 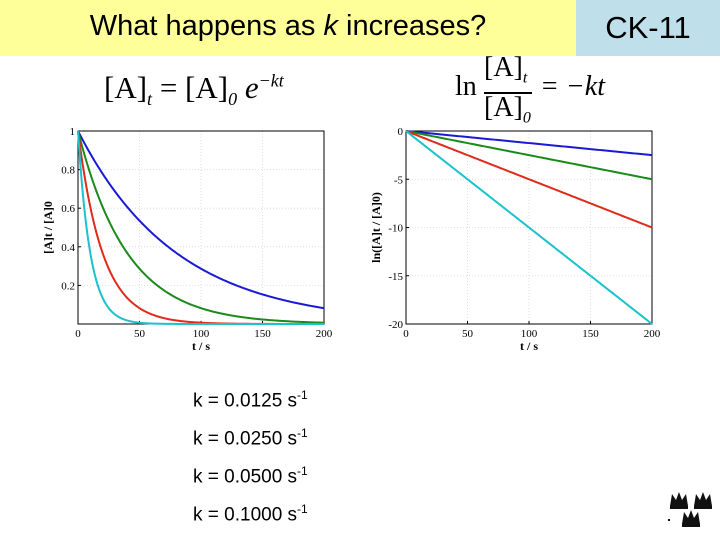 What do you see at coordinates (324, 334) in the screenshot?
I see `decay-xtick-label-4: 200` at bounding box center [324, 334].